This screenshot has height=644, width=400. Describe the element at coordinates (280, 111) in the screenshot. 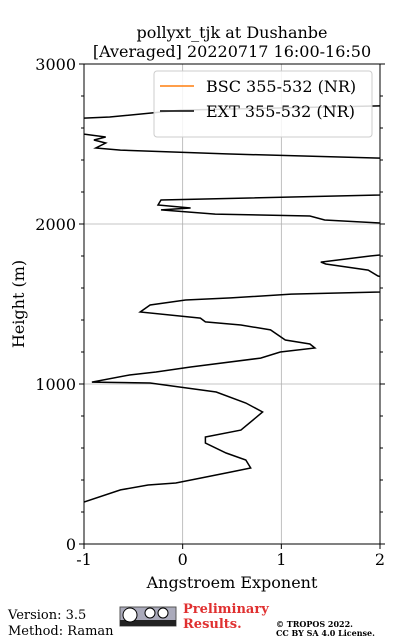

I see `legend-label: EXT 355-532 (NR)` at that location.